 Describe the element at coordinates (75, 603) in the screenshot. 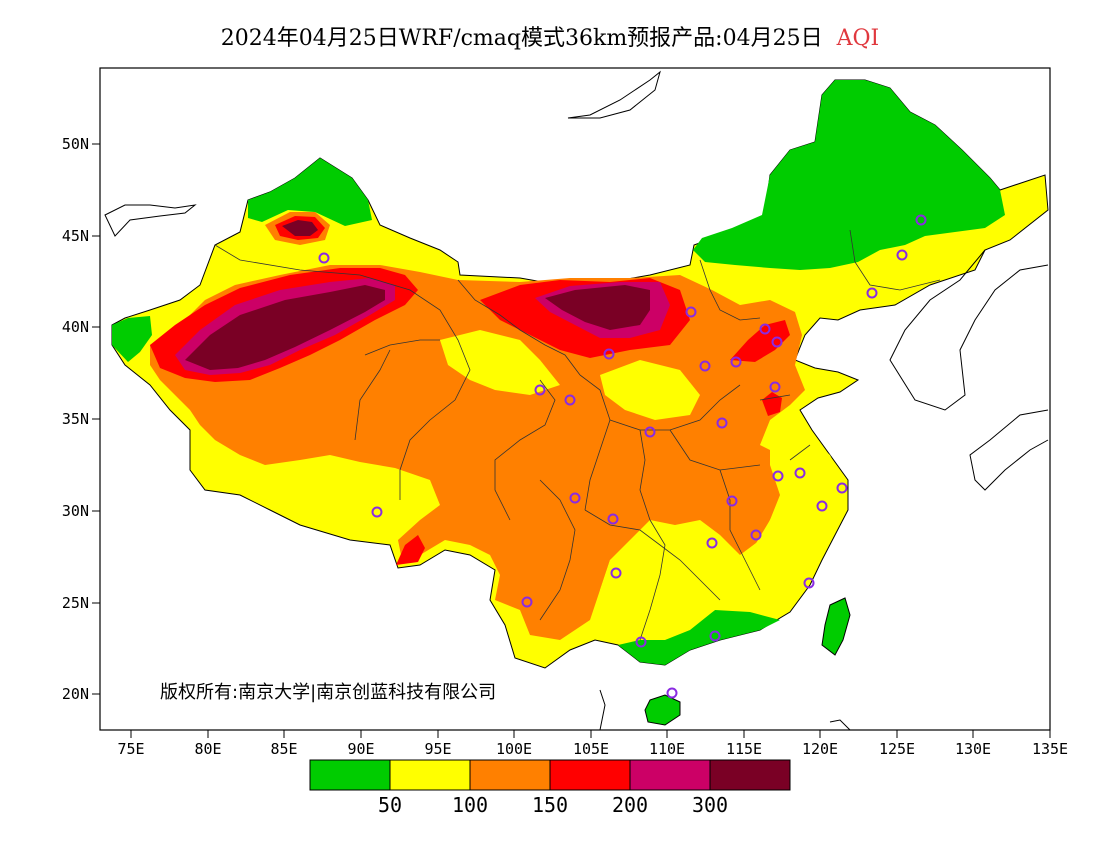

I see `lat-tick-label: 25N` at that location.